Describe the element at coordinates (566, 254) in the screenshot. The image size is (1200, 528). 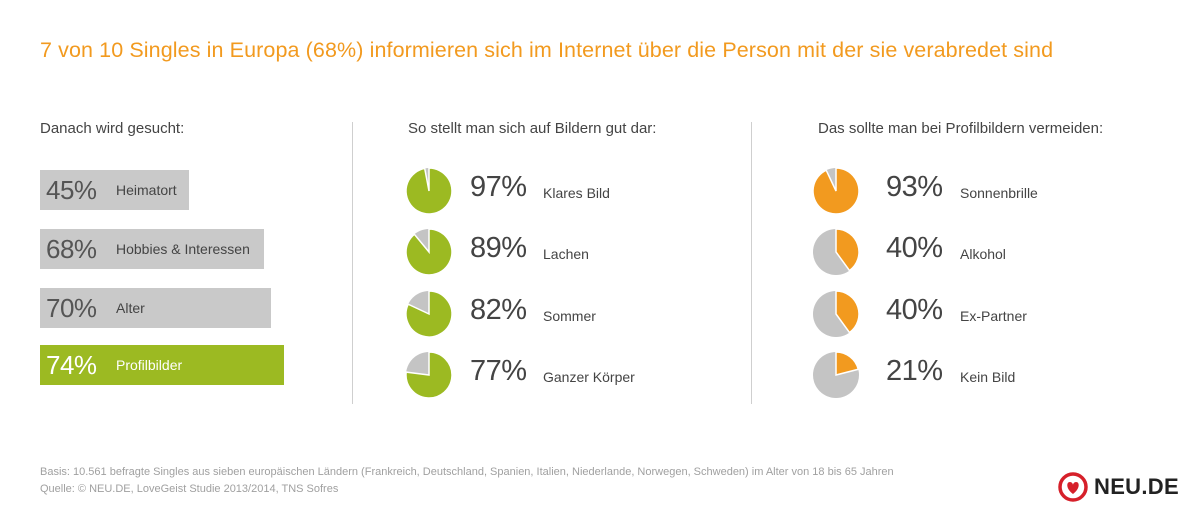
I see `good-pie-category-label: Lachen` at that location.